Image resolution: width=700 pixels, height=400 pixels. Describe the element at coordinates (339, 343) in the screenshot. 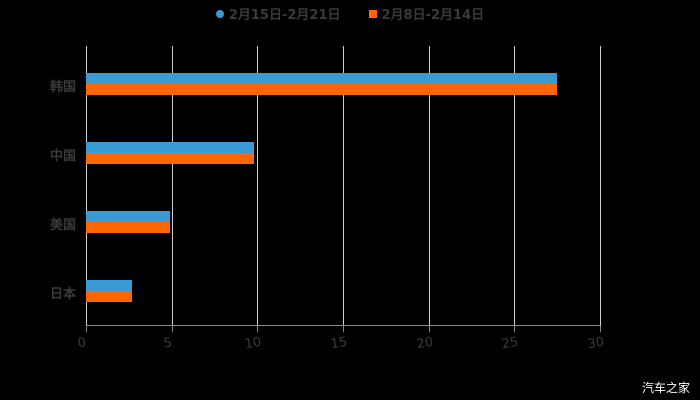

I see `x-tick-label: 15` at that location.